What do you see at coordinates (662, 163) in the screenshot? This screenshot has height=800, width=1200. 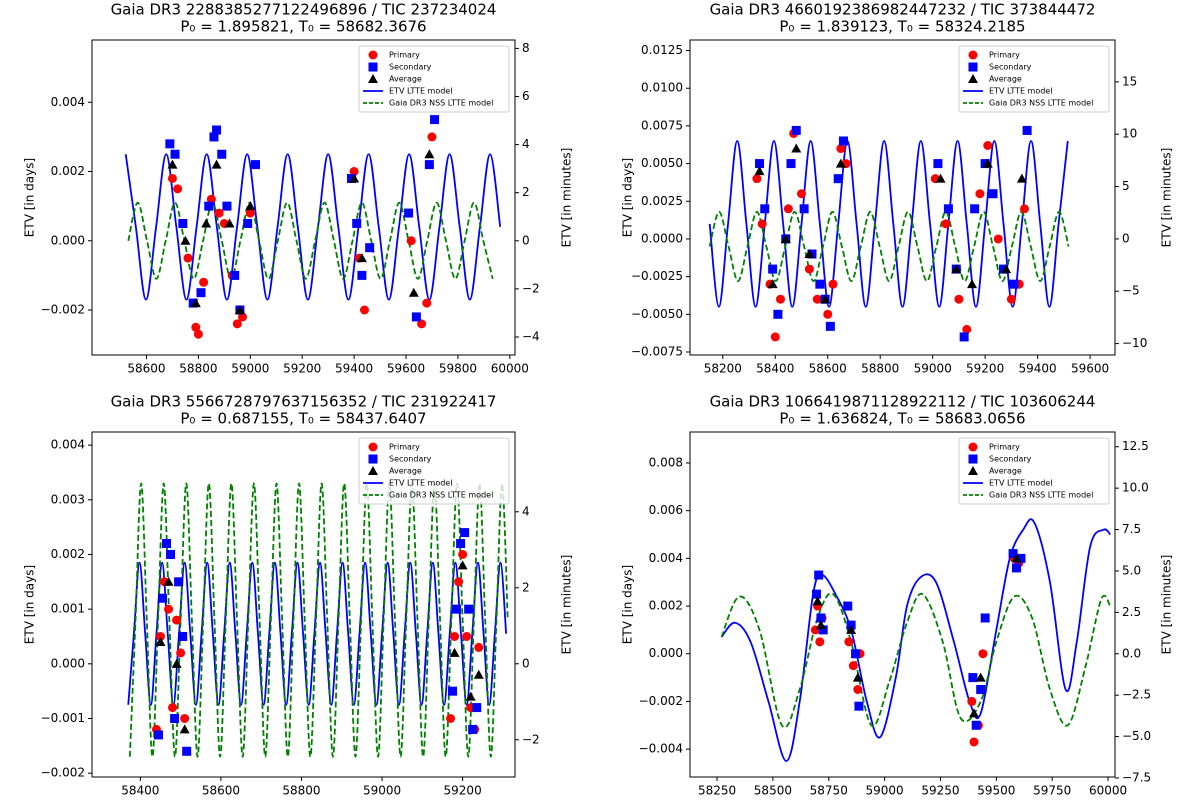 I see `y-tick-label: 0.0050` at bounding box center [662, 163].